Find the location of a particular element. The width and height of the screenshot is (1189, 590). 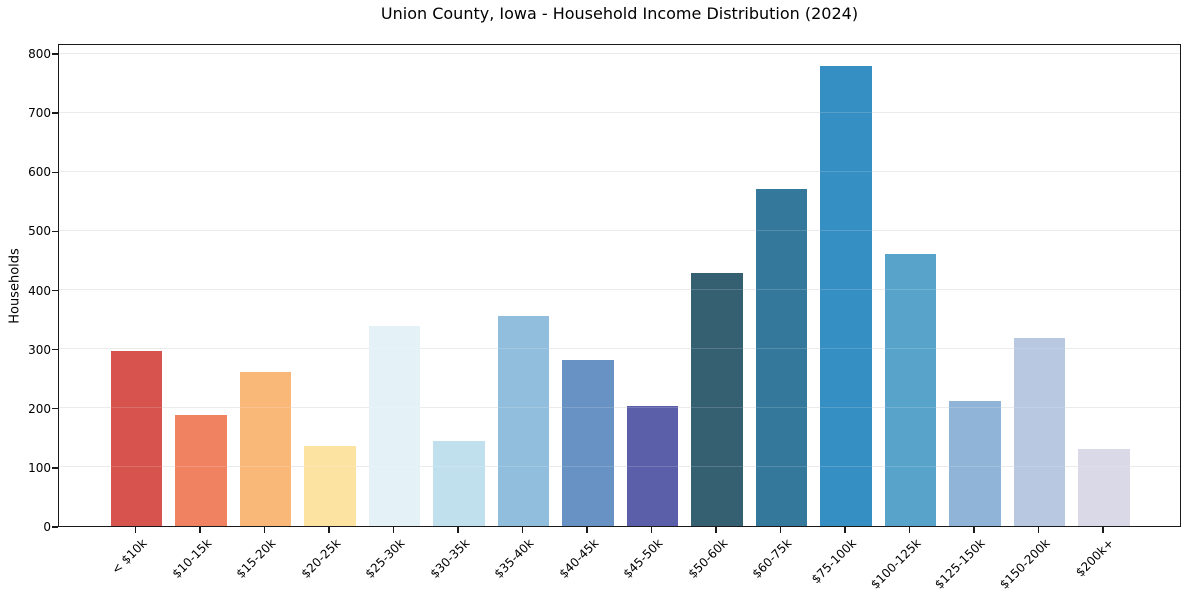

x-tick-label: $10-15k is located at coordinates (191, 558).